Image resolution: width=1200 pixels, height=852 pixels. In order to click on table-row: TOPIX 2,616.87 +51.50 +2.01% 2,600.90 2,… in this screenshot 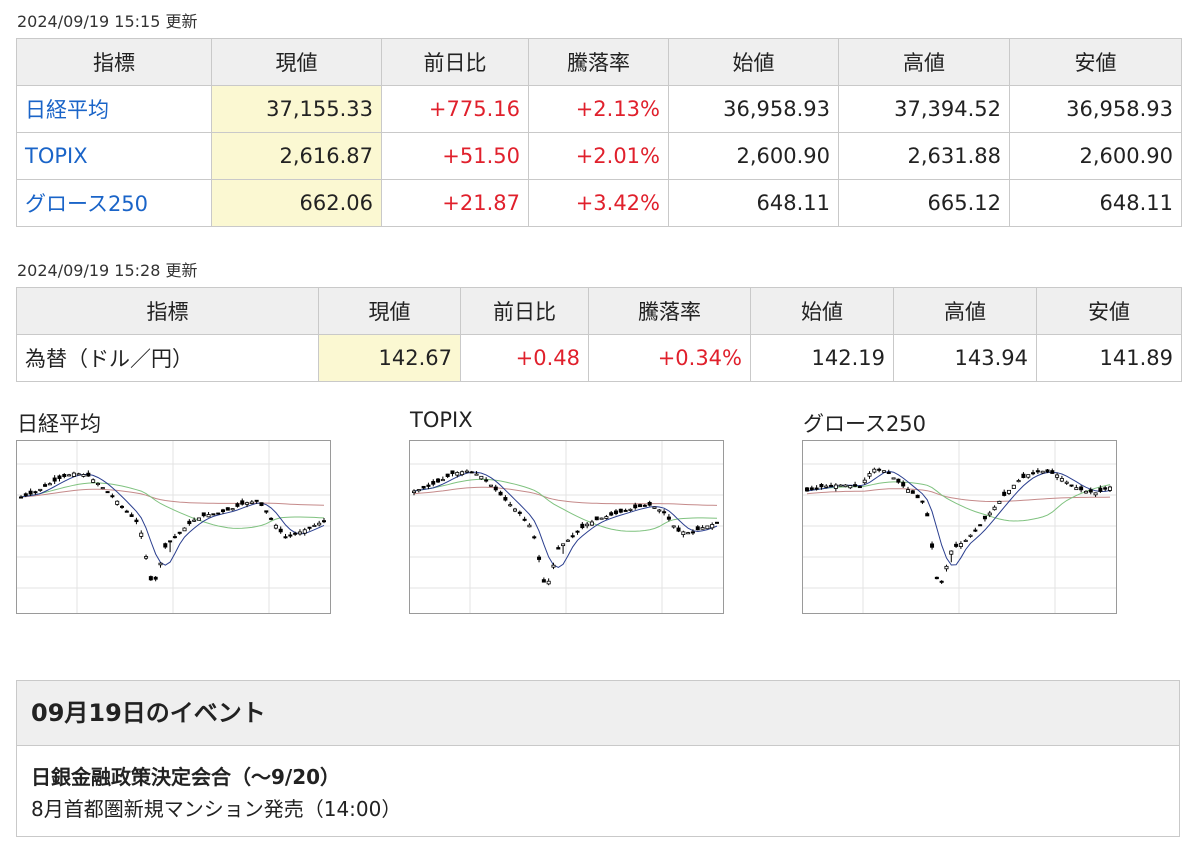, I will do `click(599, 156)`.